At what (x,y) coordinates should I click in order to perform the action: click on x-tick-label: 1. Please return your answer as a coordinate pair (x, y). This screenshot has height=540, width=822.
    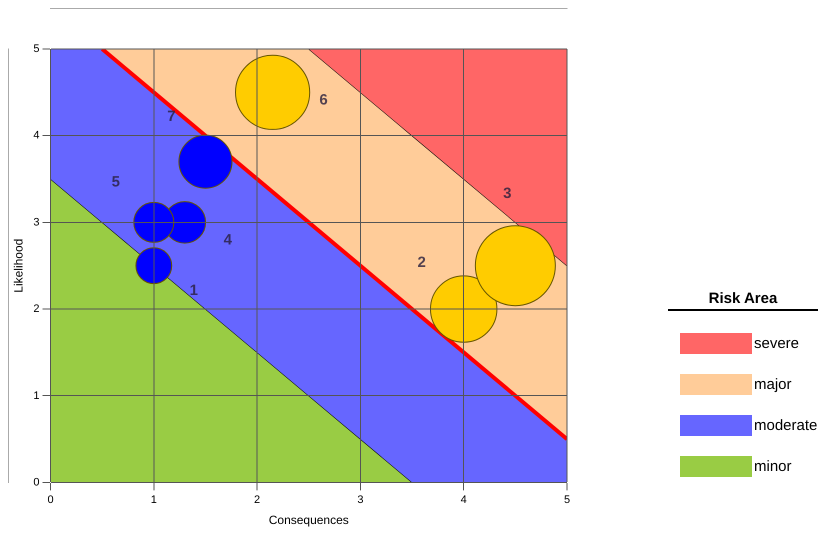
    Looking at the image, I should click on (153, 500).